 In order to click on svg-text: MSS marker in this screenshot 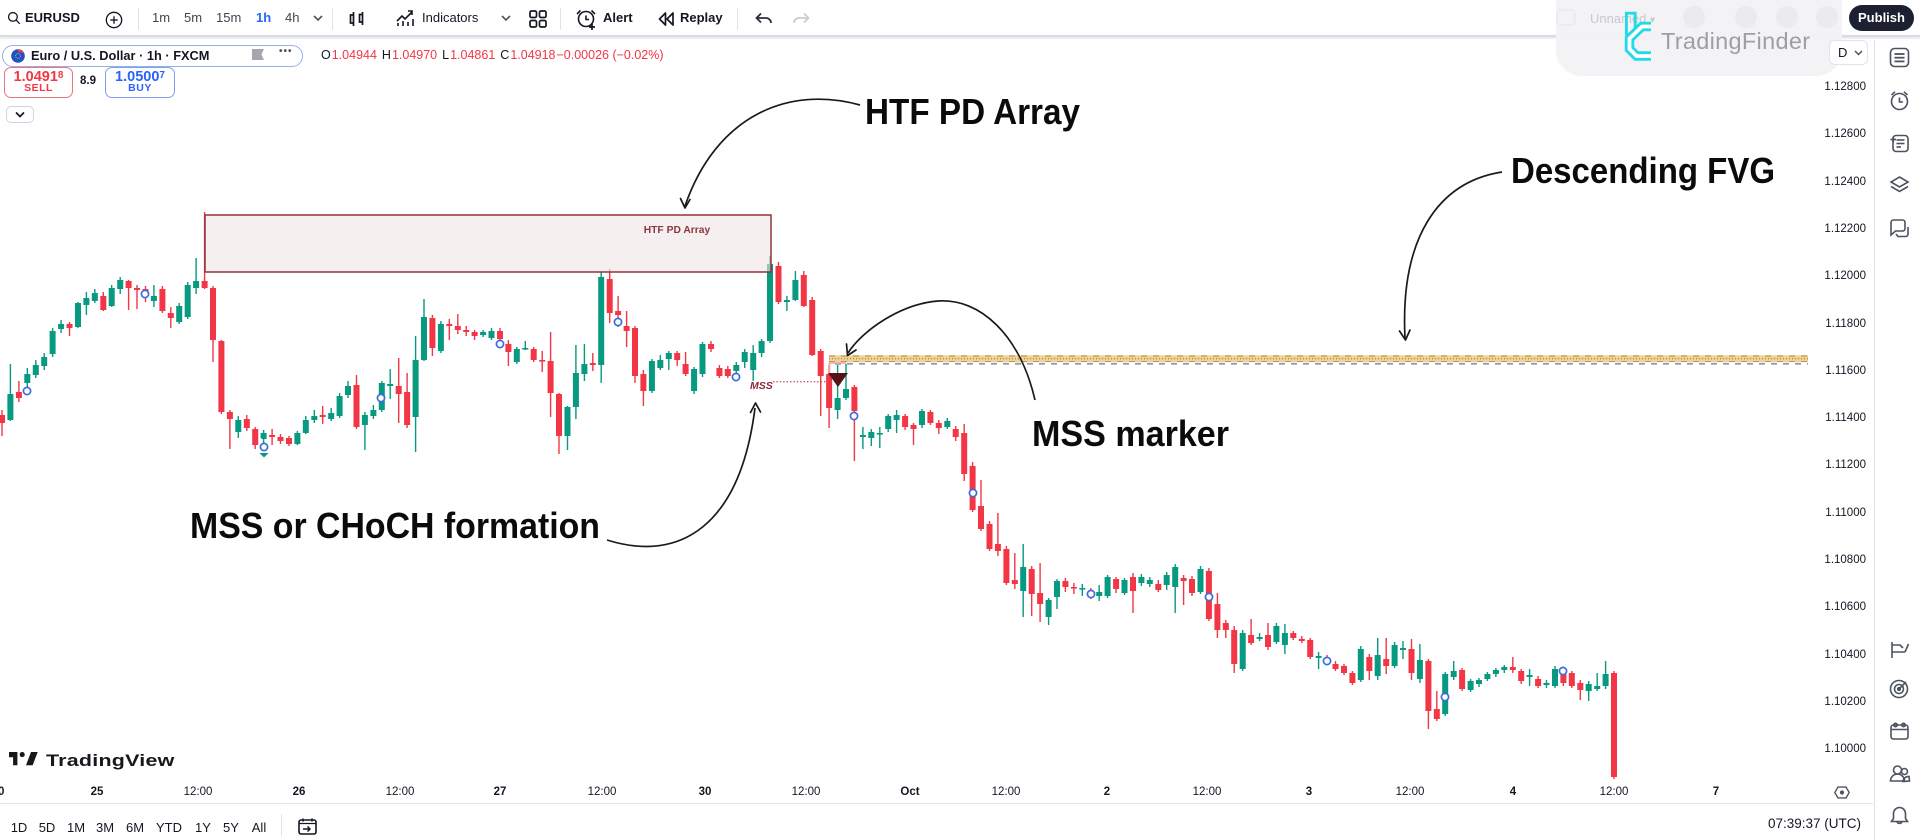, I will do `click(1130, 433)`.